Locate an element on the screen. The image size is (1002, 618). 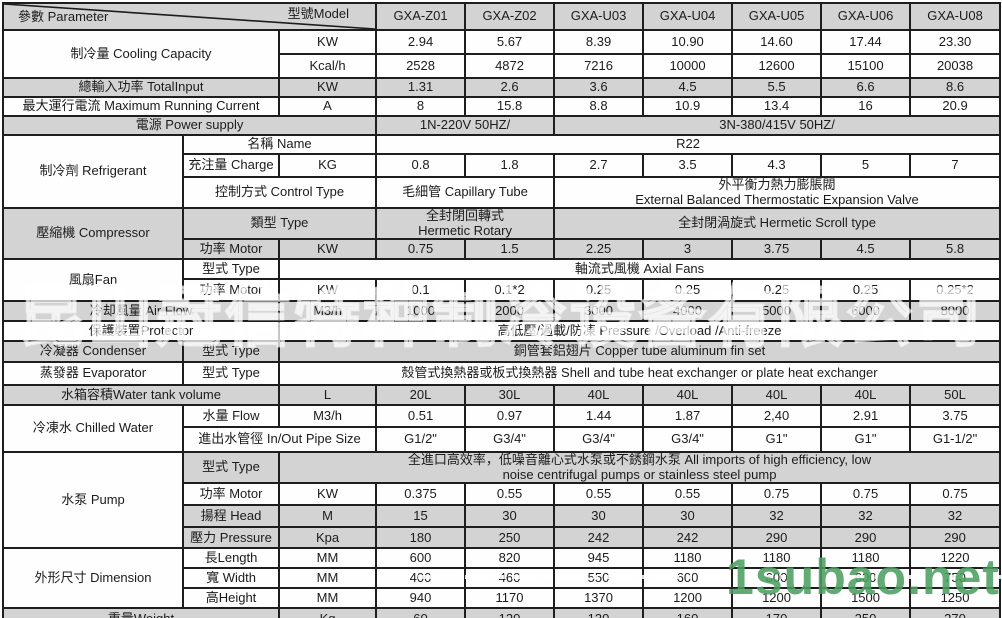
value-cell: 1N-220V 50HZ/ is located at coordinates (465, 125).